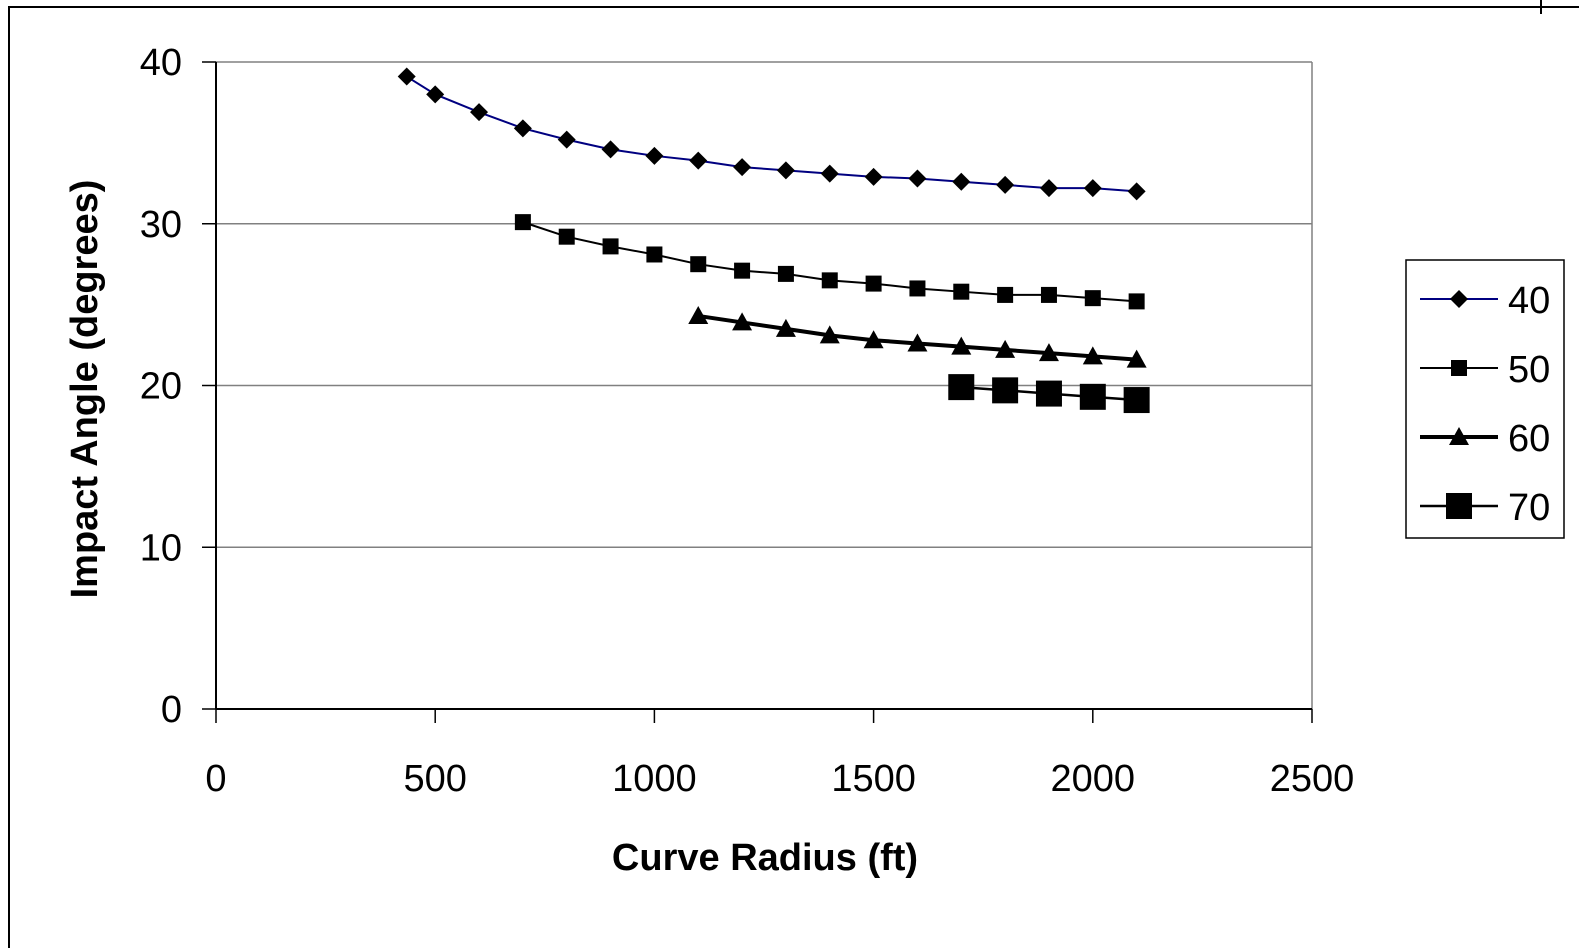 The height and width of the screenshot is (950, 1581). Describe the element at coordinates (1529, 439) in the screenshot. I see `legend-label: 60` at that location.